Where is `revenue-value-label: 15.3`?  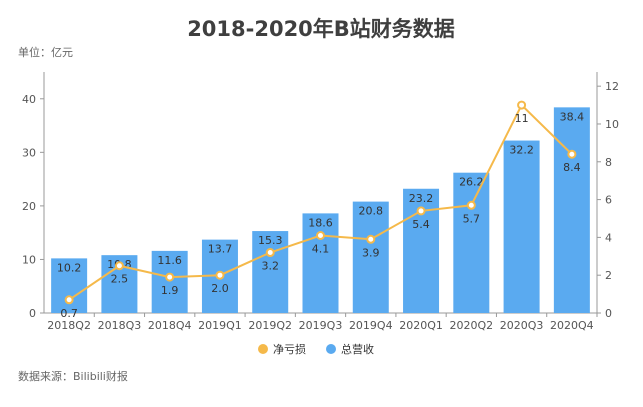 revenue-value-label: 15.3 is located at coordinates (270, 240).